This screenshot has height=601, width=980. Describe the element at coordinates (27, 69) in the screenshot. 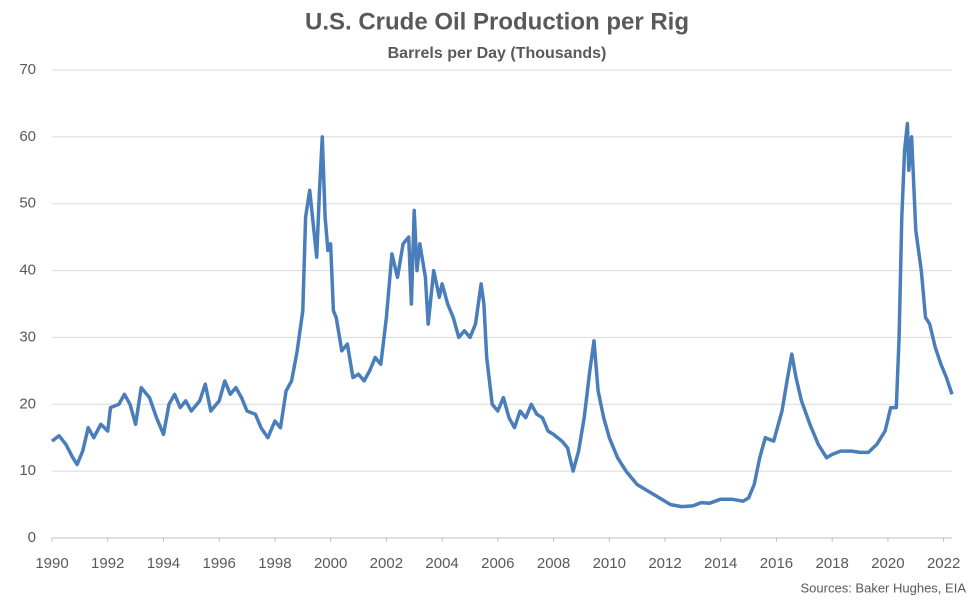

I see `y-tick-label: 70` at that location.